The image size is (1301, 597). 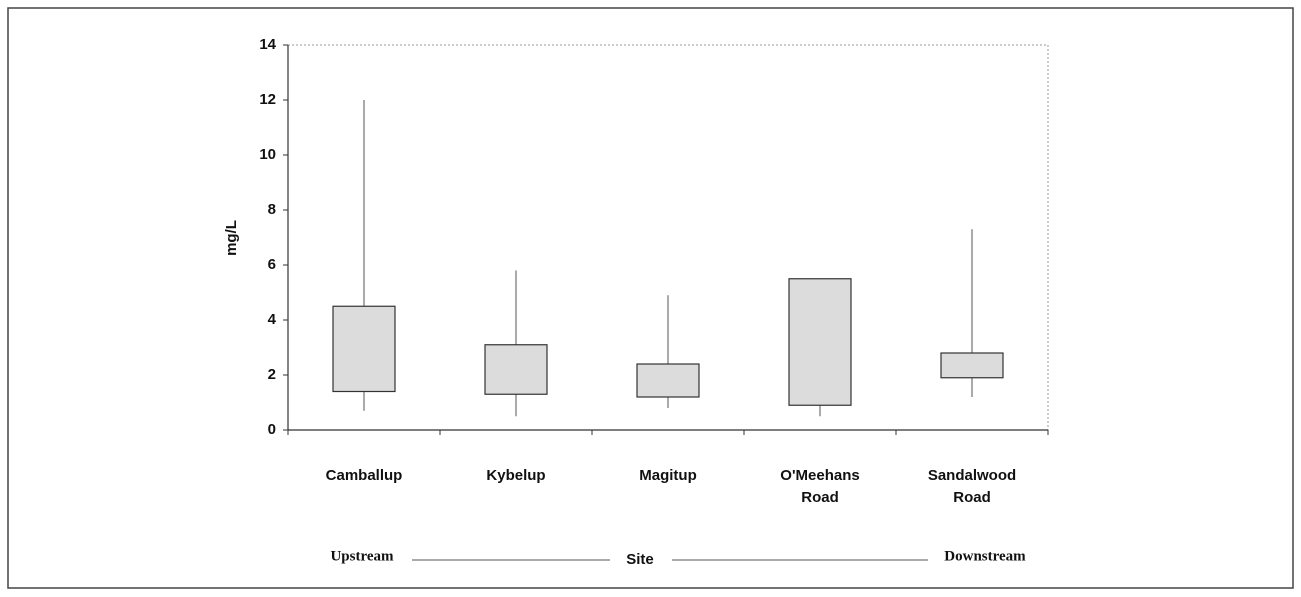 I want to click on y-tick-label: 10, so click(x=267, y=154).